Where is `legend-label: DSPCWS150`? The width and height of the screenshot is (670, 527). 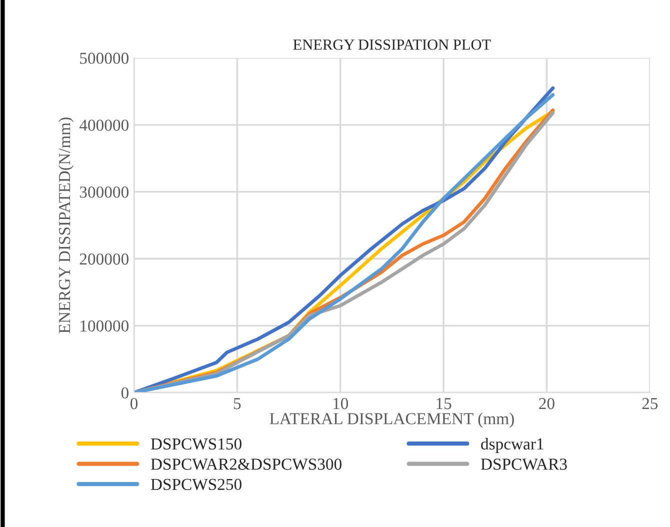 legend-label: DSPCWS150 is located at coordinates (196, 444).